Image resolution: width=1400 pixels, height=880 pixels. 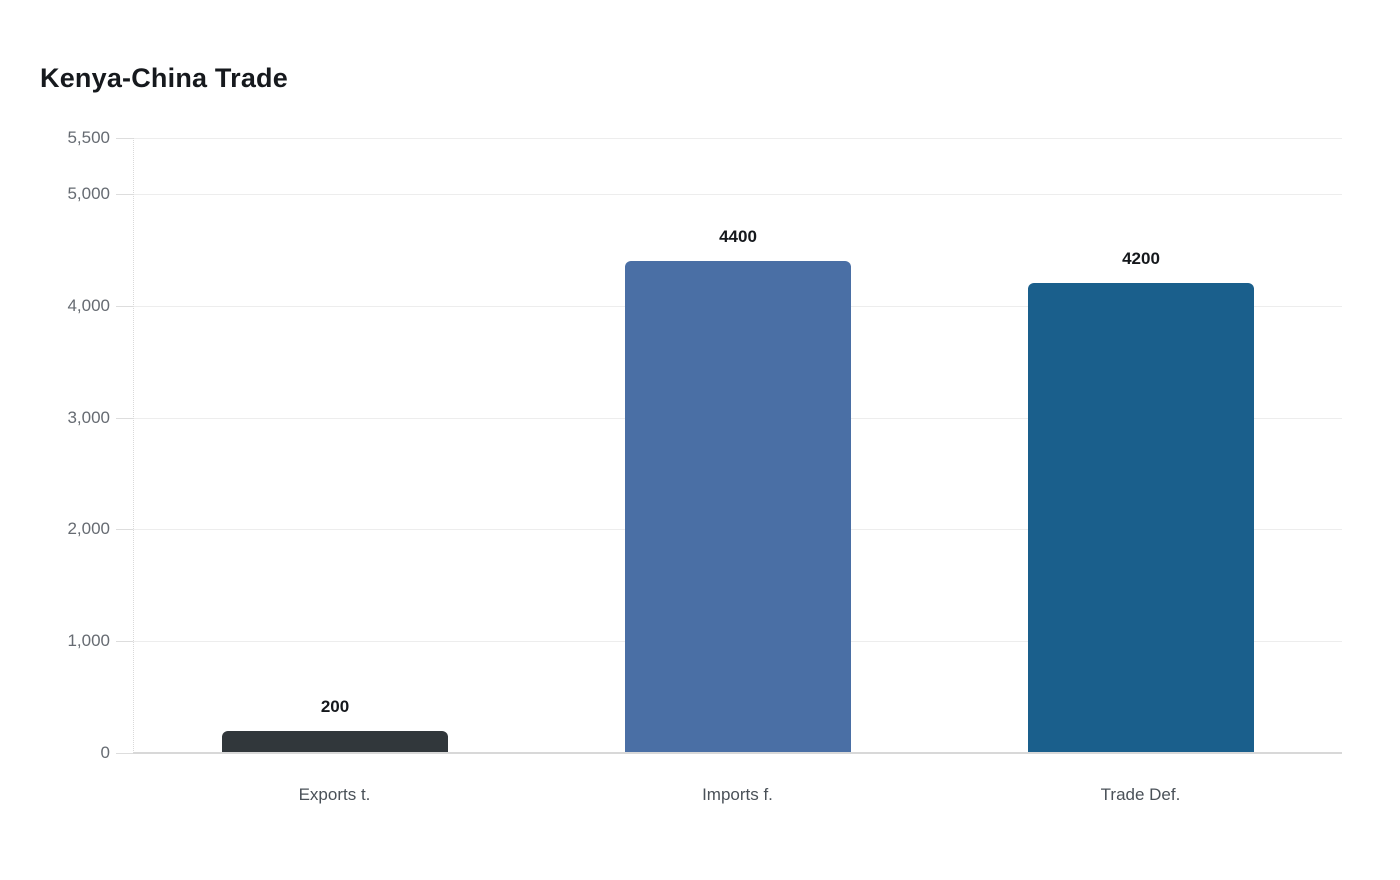 I want to click on bar-exports-t, so click(x=335, y=741).